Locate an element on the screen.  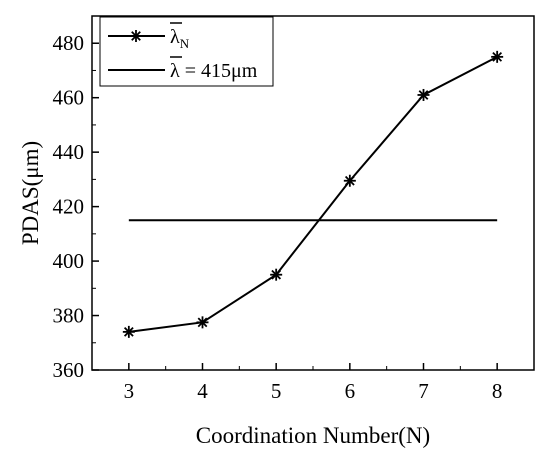
legend-box is located at coordinates (186, 51).